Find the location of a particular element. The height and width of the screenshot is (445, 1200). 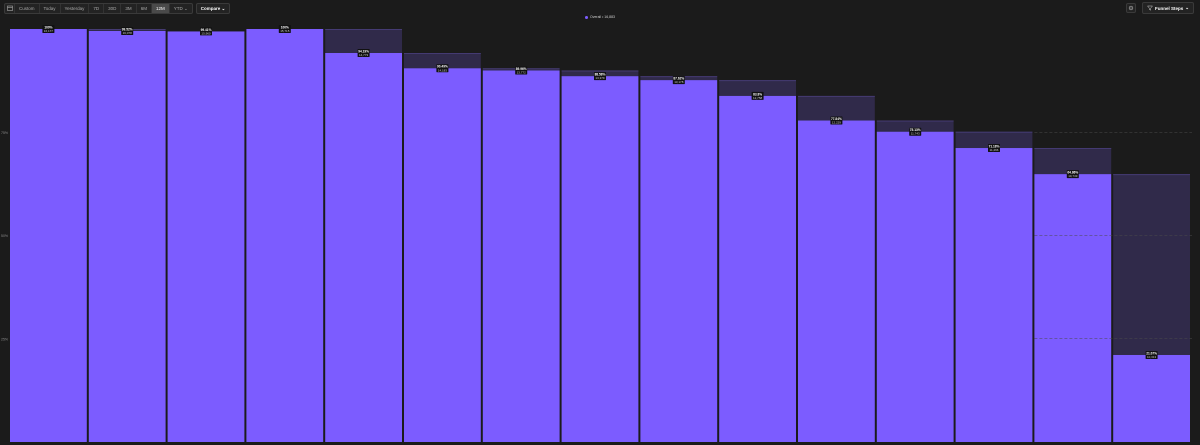

data-label-count: 16,078 is located at coordinates (128, 33).